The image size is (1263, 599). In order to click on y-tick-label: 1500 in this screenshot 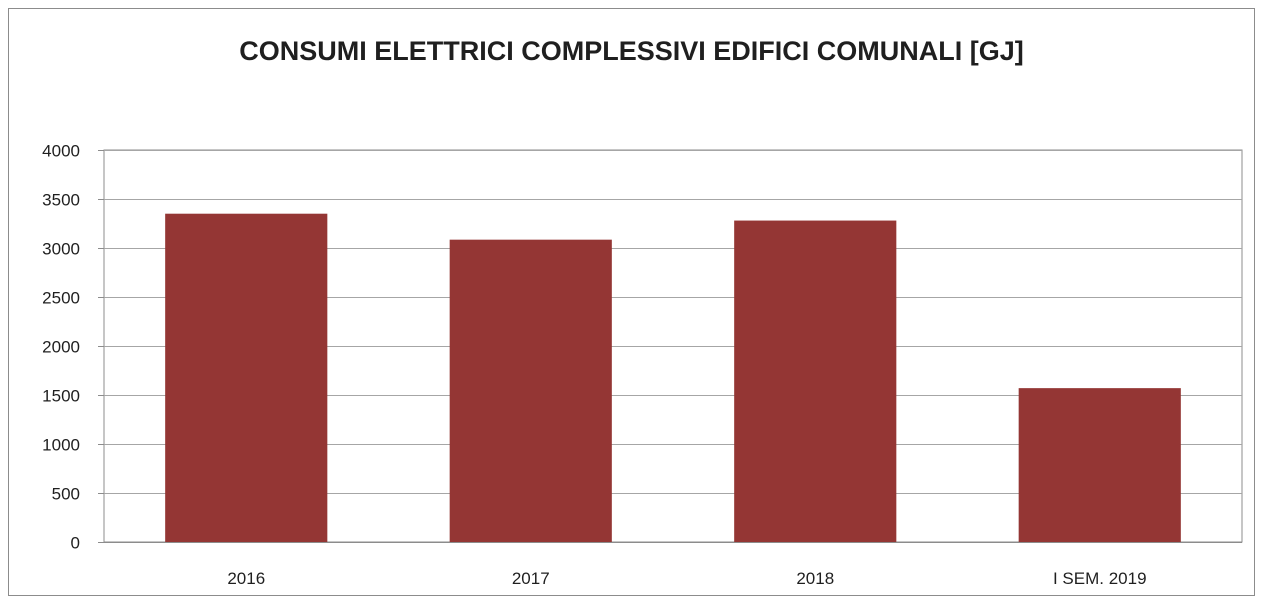, I will do `click(61, 396)`.